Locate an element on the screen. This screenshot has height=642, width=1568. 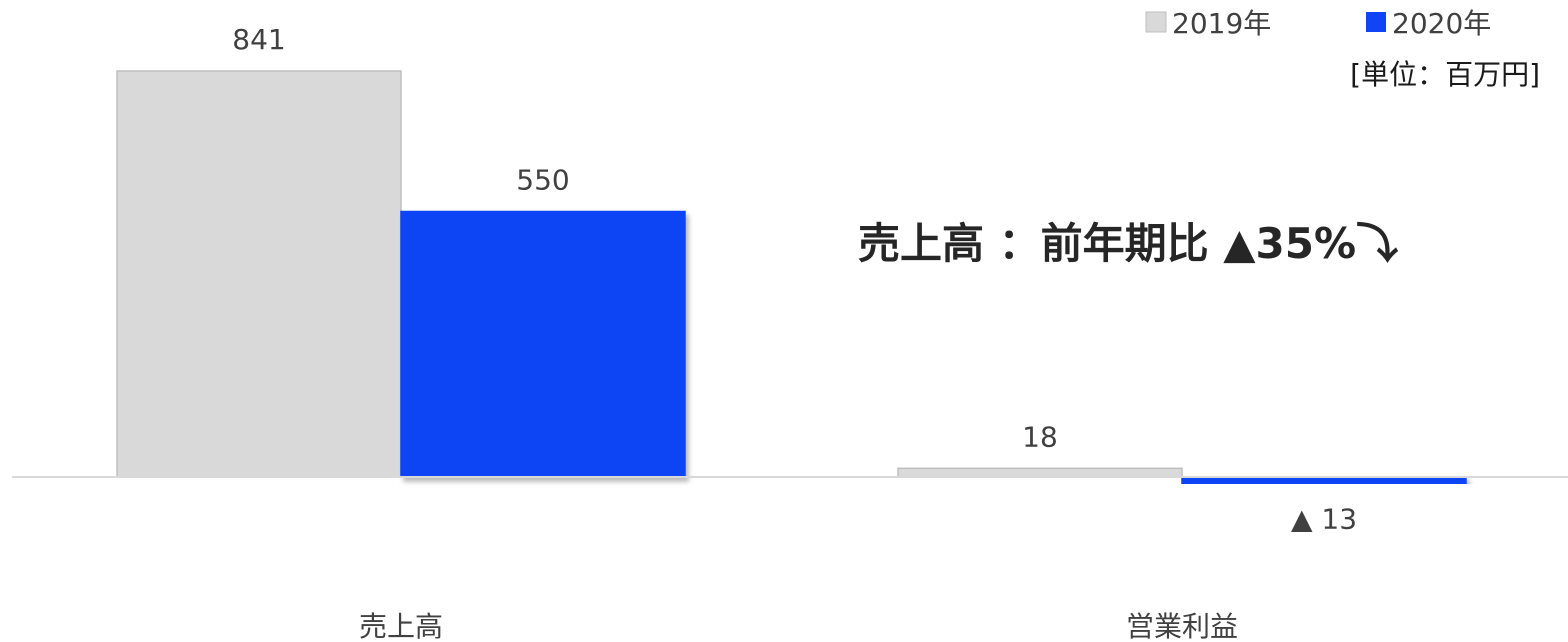
legend-label-2019: 2019年 is located at coordinates (1221, 23).